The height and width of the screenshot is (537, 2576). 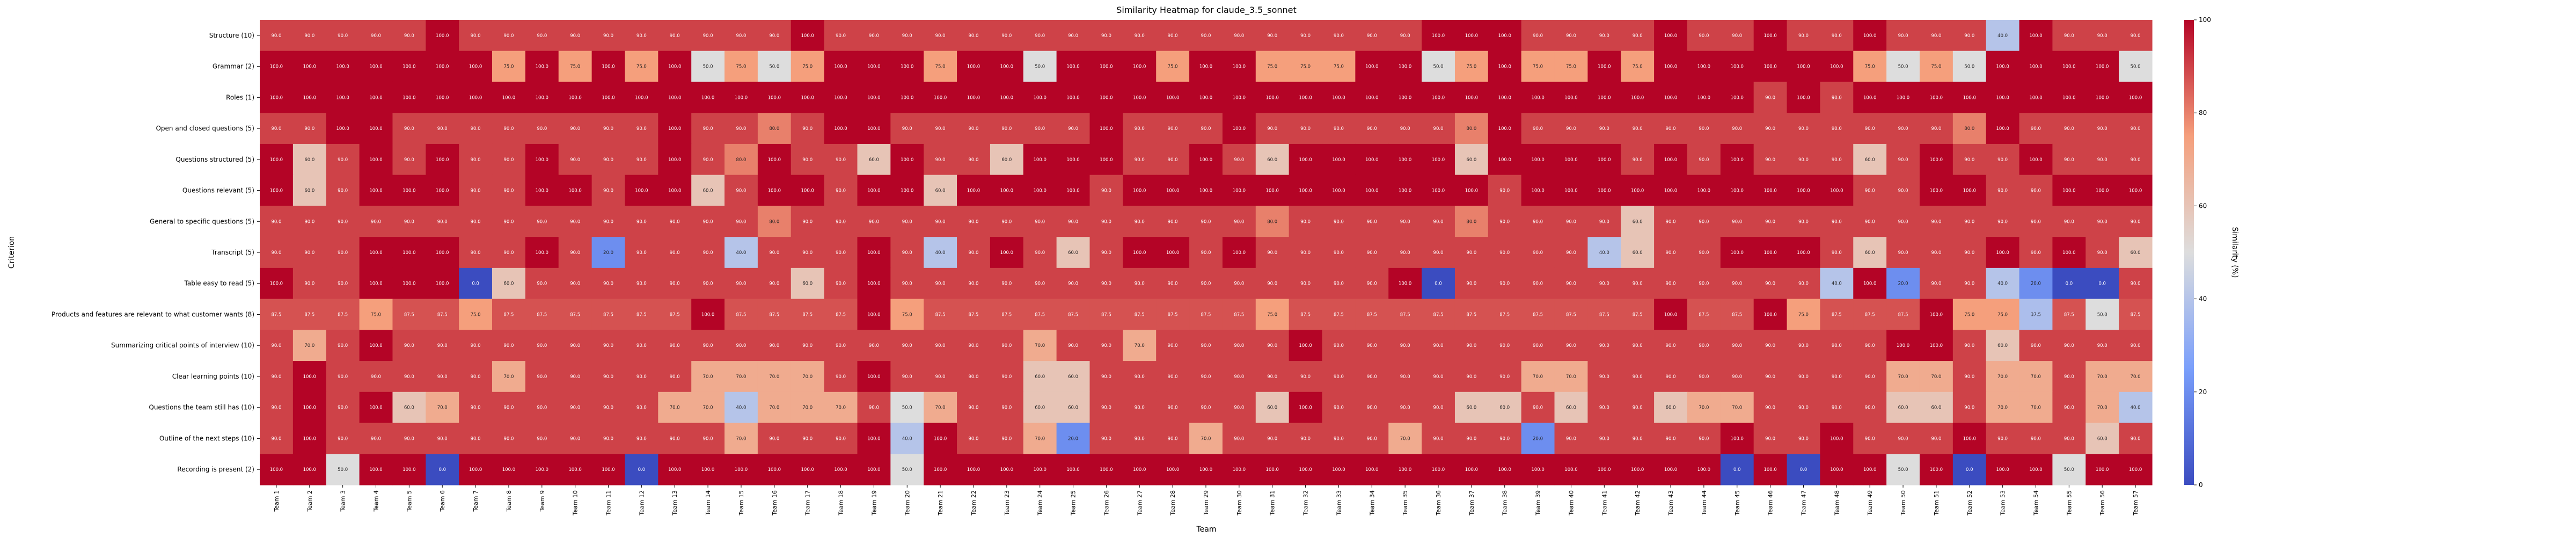 I want to click on column-label: Team 46, so click(x=1770, y=503).